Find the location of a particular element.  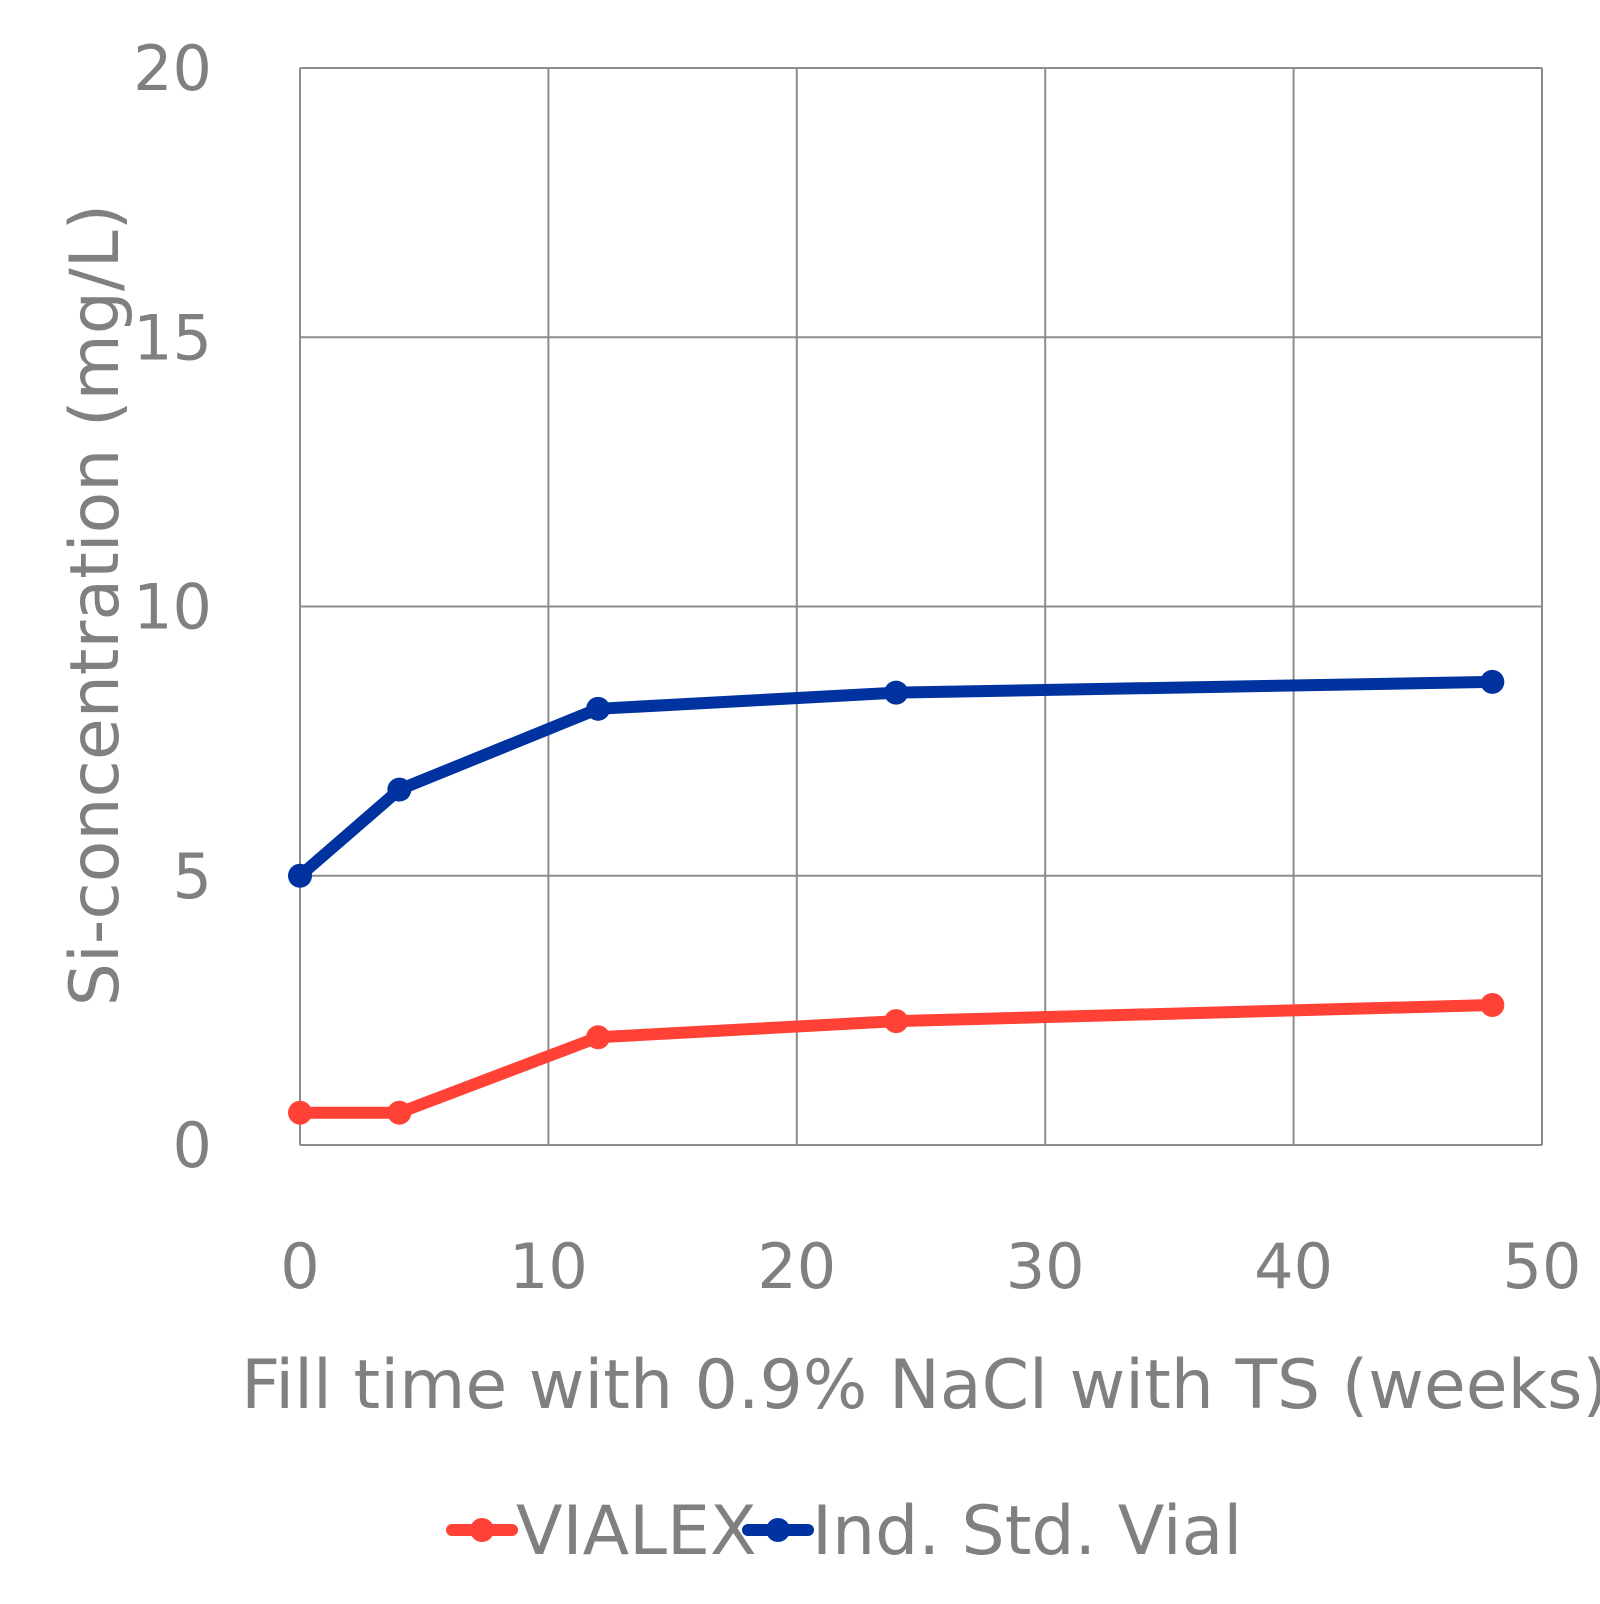

x-tick-label: 50 is located at coordinates (1542, 1266).